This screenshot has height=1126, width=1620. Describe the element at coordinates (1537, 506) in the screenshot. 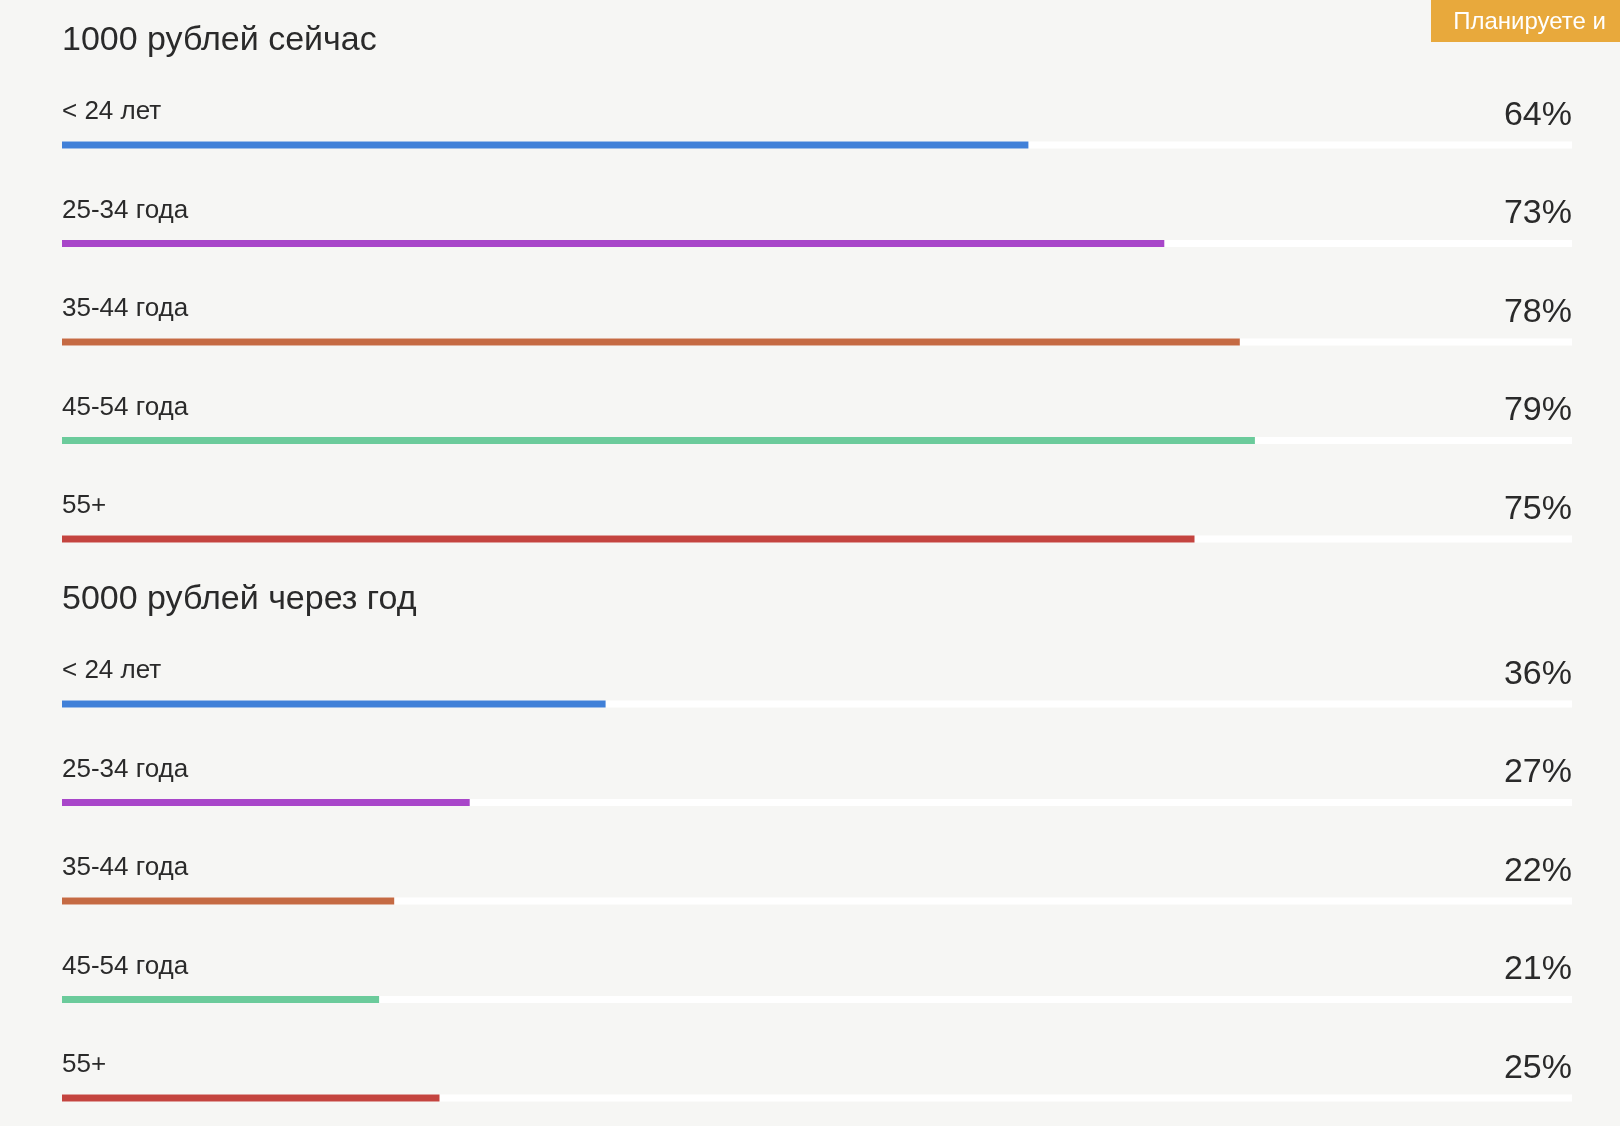

I see `data-label: 75%` at that location.